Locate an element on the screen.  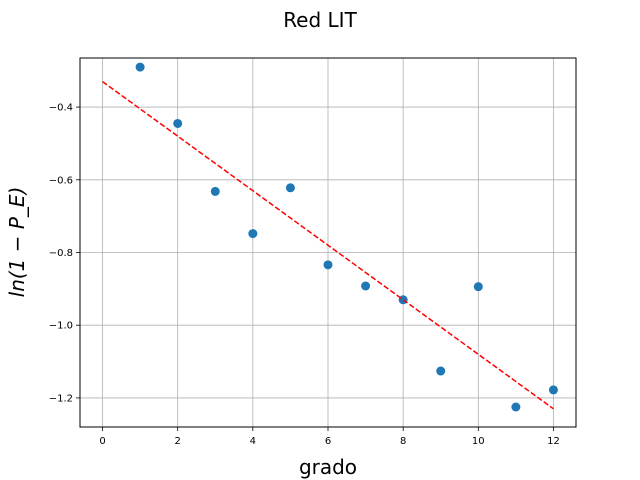
x-tick-label: 2 is located at coordinates (178, 441).